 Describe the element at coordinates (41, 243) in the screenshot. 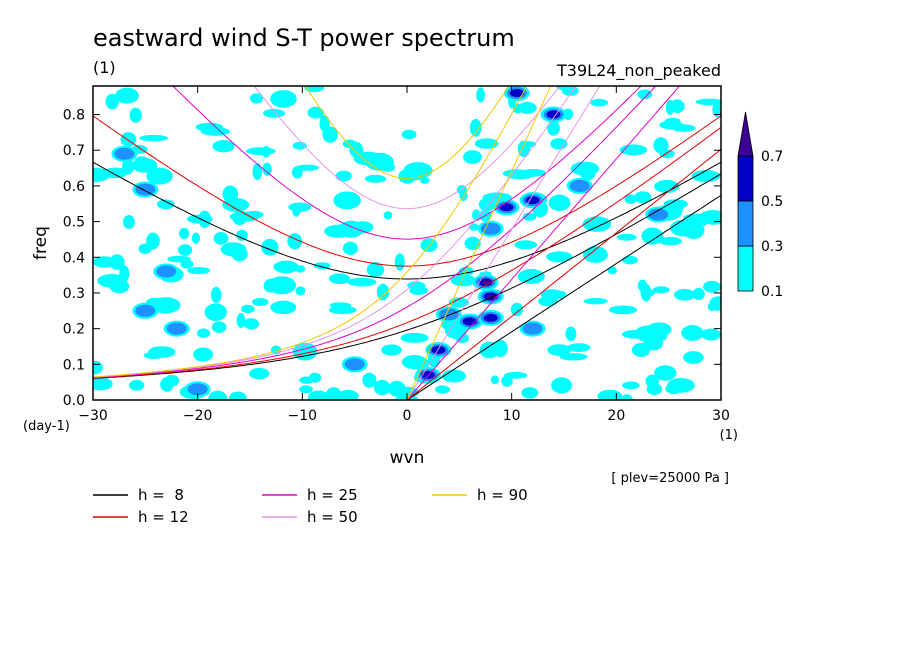

I see `y-axis-label: freq` at that location.